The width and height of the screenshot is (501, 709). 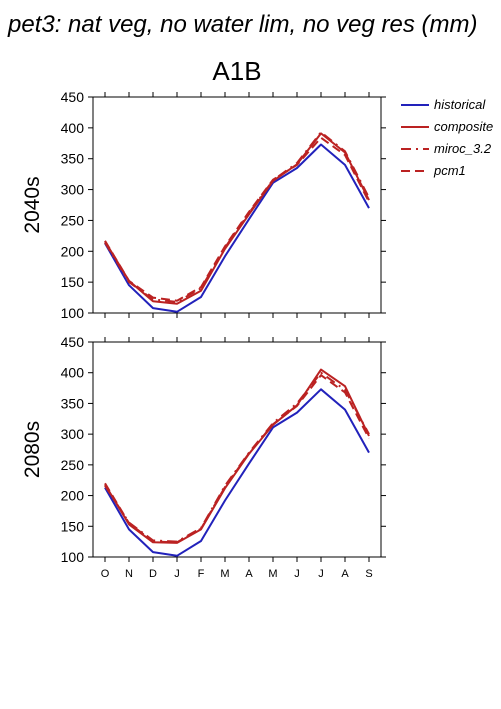 What do you see at coordinates (447, 137) in the screenshot?
I see `legend: historical composite miroc_3.2 pcm1` at bounding box center [447, 137].